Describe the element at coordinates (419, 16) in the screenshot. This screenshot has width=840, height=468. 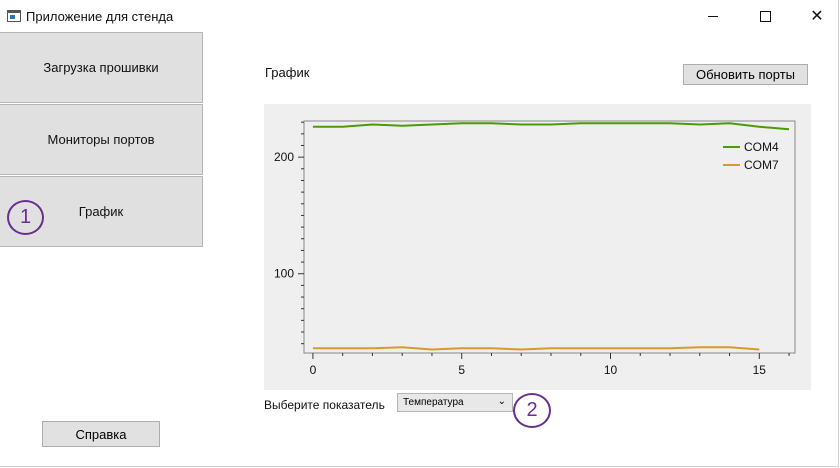
I see `title-bar: Приложение для стенда ✕` at that location.